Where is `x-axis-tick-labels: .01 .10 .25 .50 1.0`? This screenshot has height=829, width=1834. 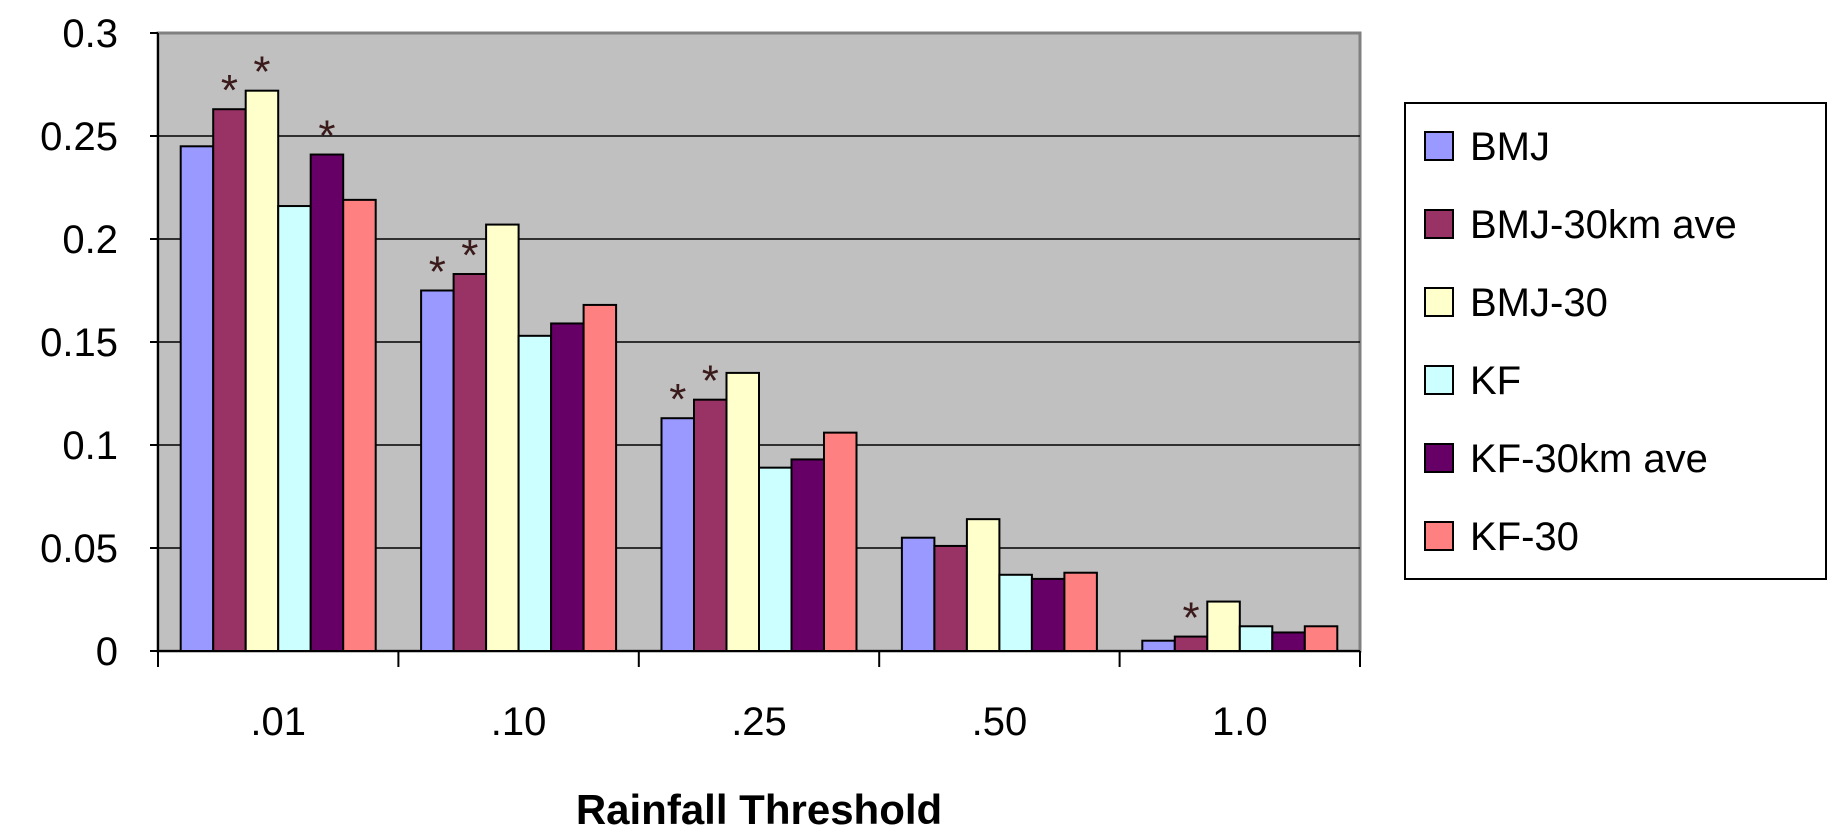
x-axis-tick-labels: .01 .10 .25 .50 1.0 is located at coordinates (758, 722).